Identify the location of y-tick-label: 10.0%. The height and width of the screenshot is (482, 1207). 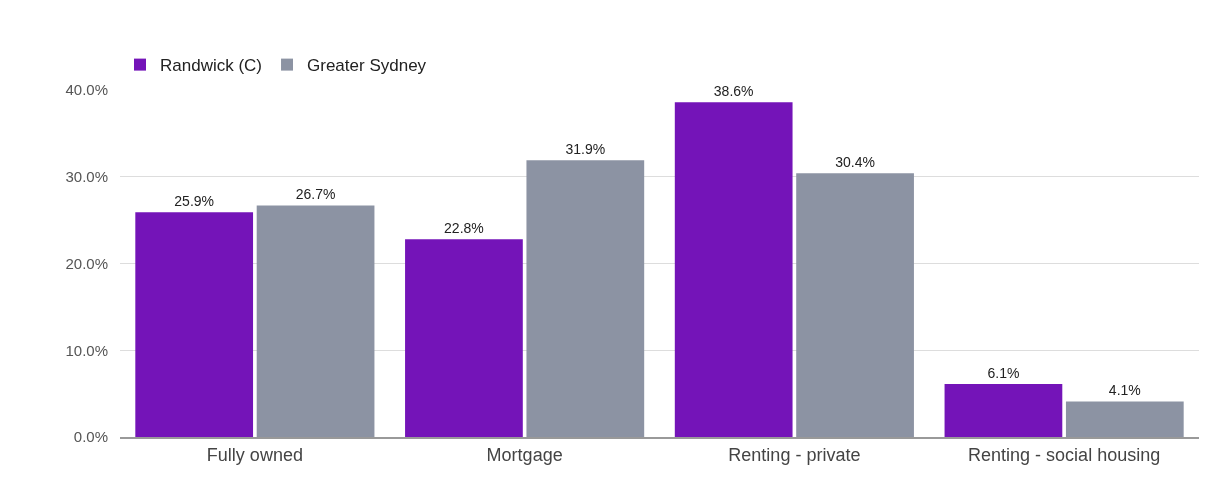
(86, 350).